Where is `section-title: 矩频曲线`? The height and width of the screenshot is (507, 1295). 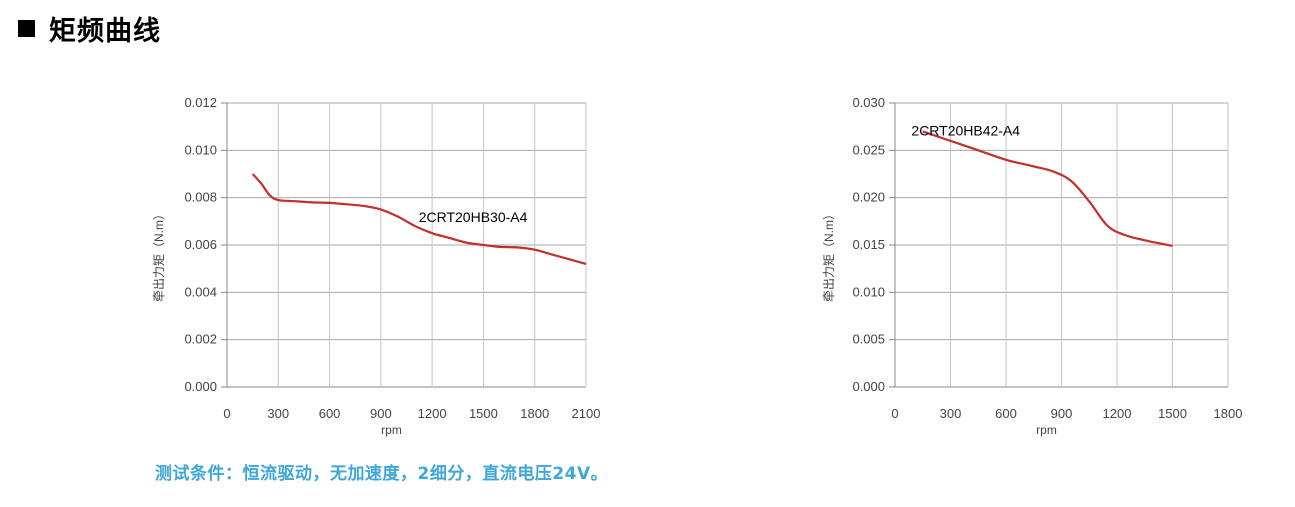
section-title: 矩频曲线 is located at coordinates (105, 31).